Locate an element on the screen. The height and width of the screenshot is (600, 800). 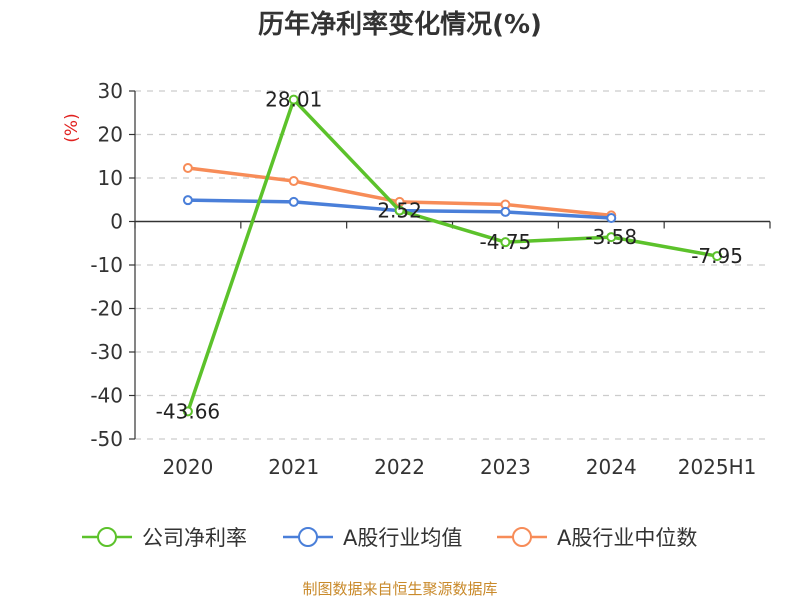
y-tick-label: -10 is located at coordinates (106, 265).